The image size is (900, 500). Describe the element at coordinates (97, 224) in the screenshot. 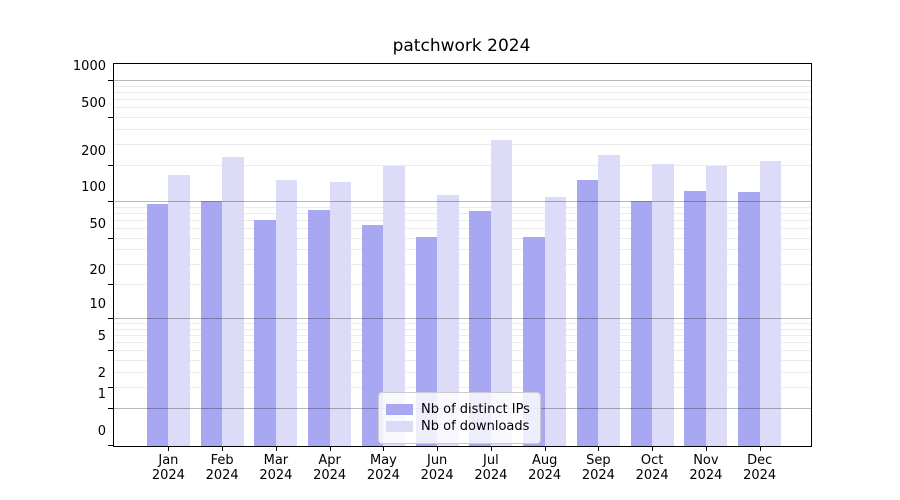

I see `y-tick-label: 50` at that location.